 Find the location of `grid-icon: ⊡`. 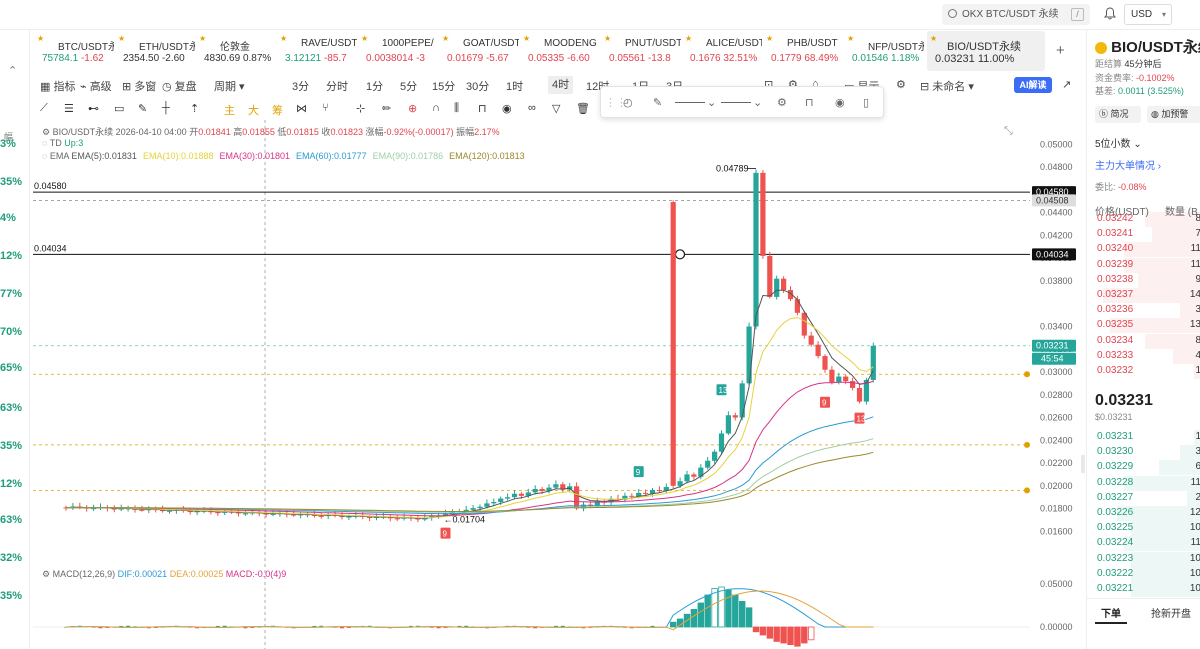

grid-icon: ⊡ is located at coordinates (769, 85).